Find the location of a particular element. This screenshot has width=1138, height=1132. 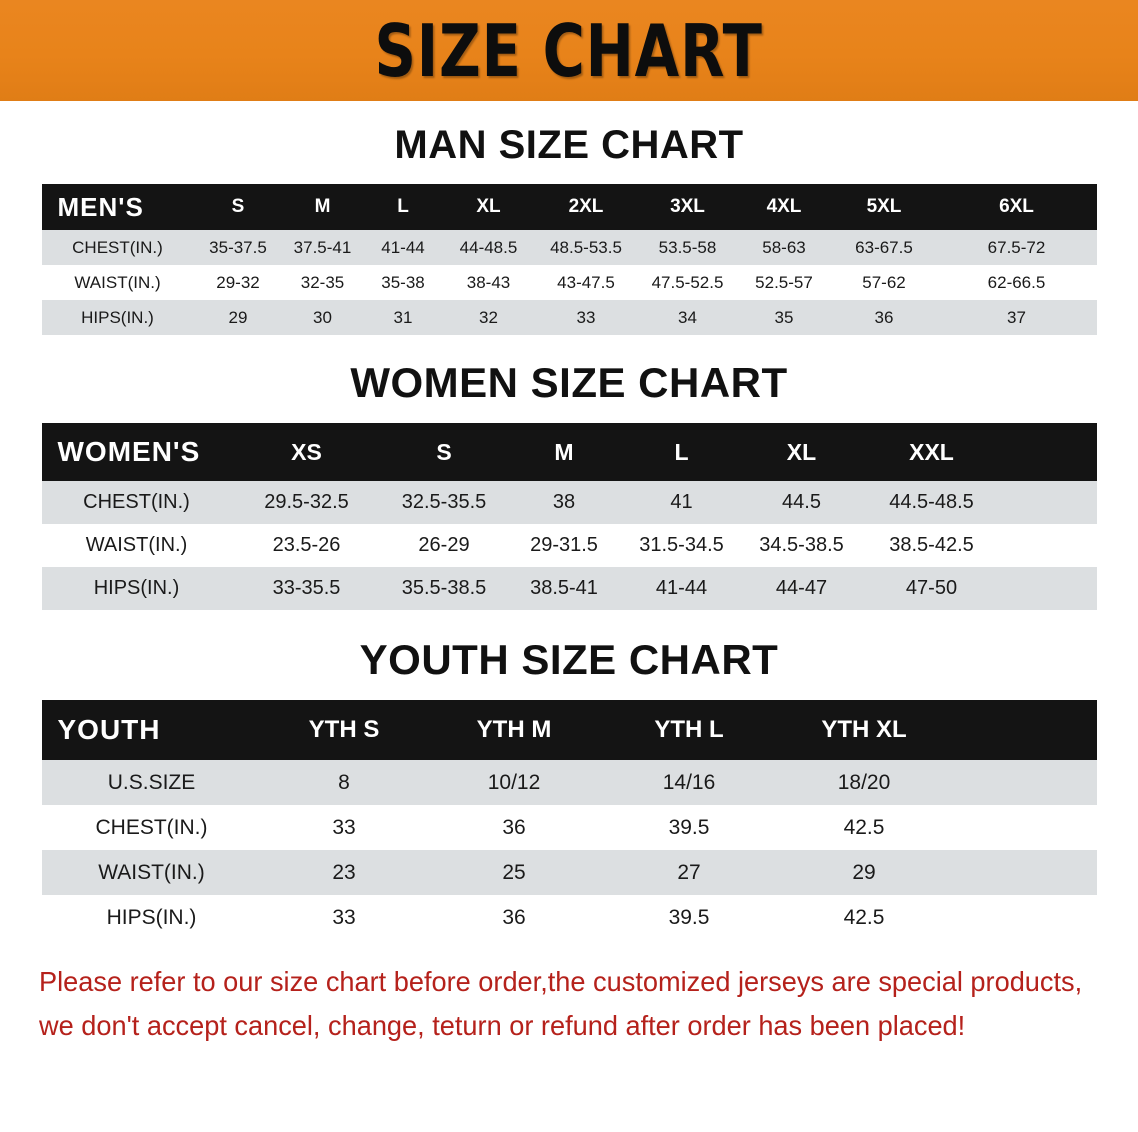

page-banner: SIZE CHART is located at coordinates (569, 50).